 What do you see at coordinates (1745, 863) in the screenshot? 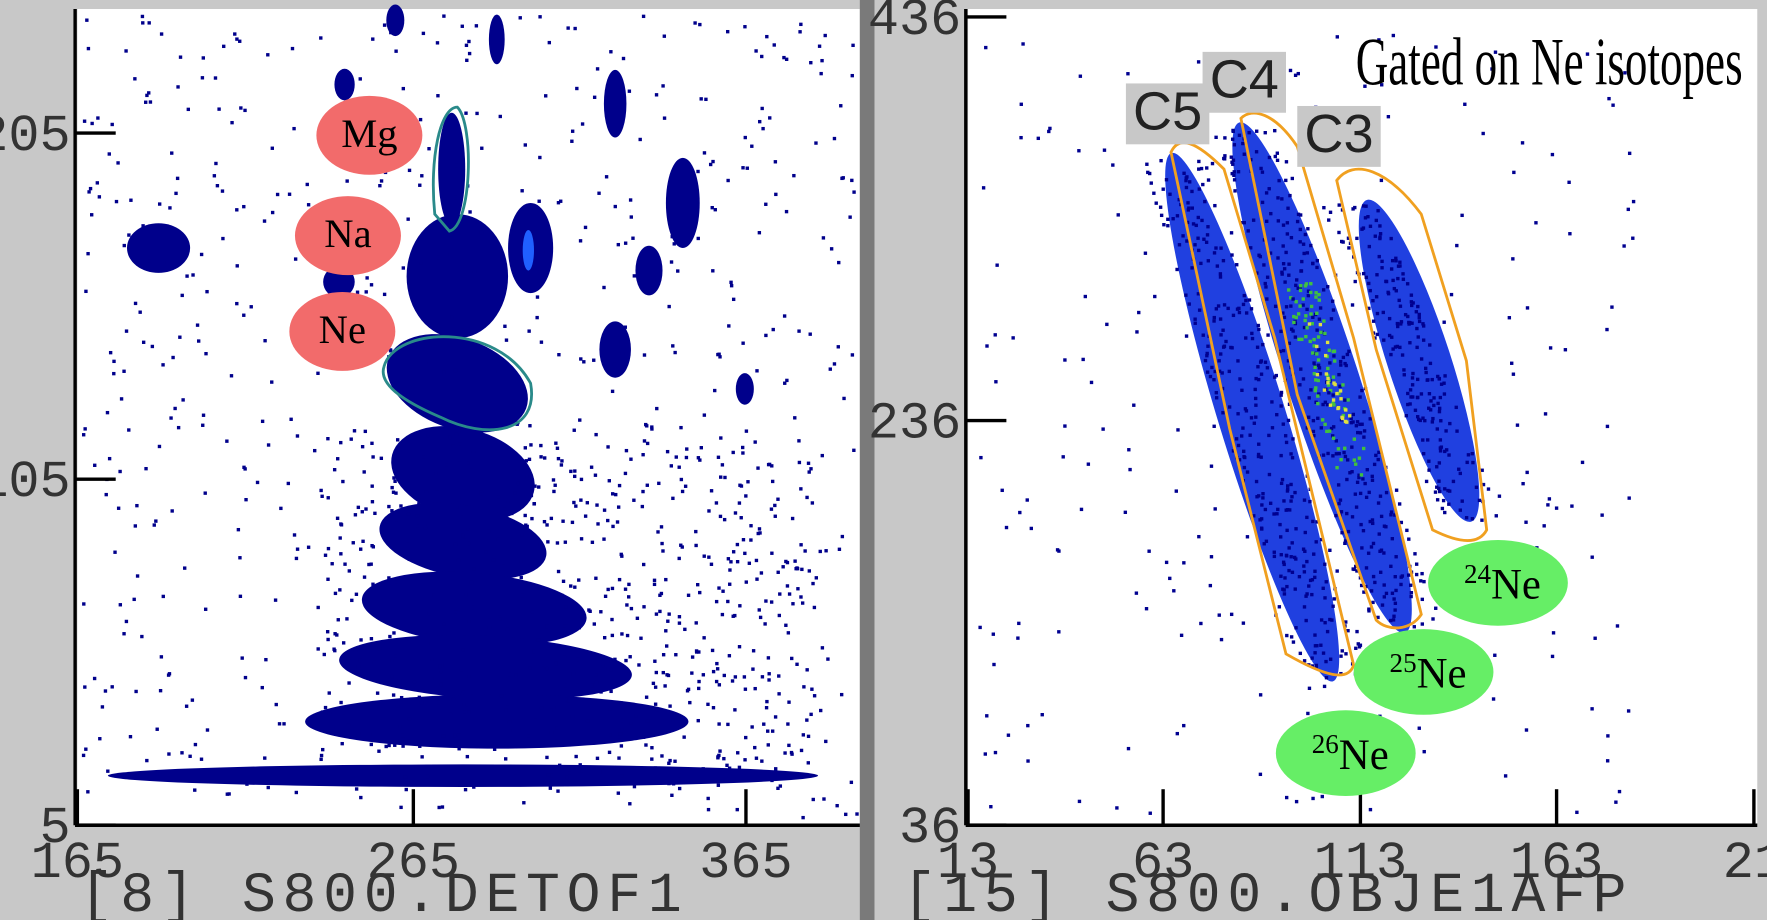
I see `x-tick-label: 21` at bounding box center [1745, 863].